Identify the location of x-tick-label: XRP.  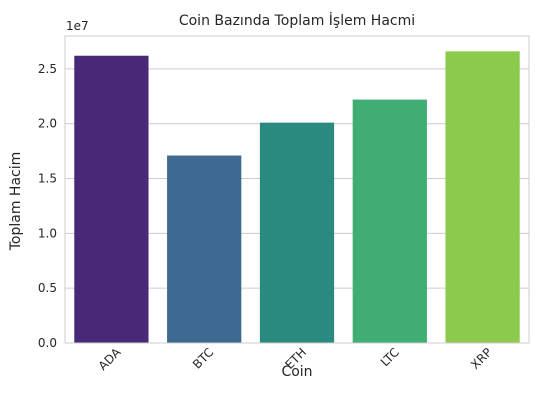
(481, 358).